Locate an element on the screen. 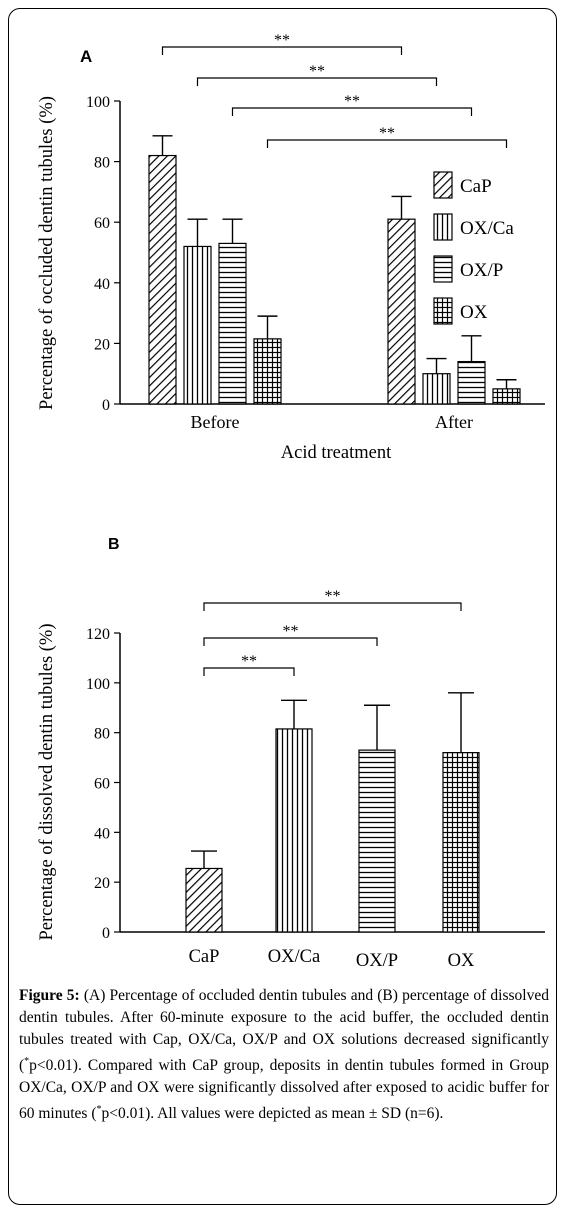  legend-label-ox: OX is located at coordinates (474, 312).